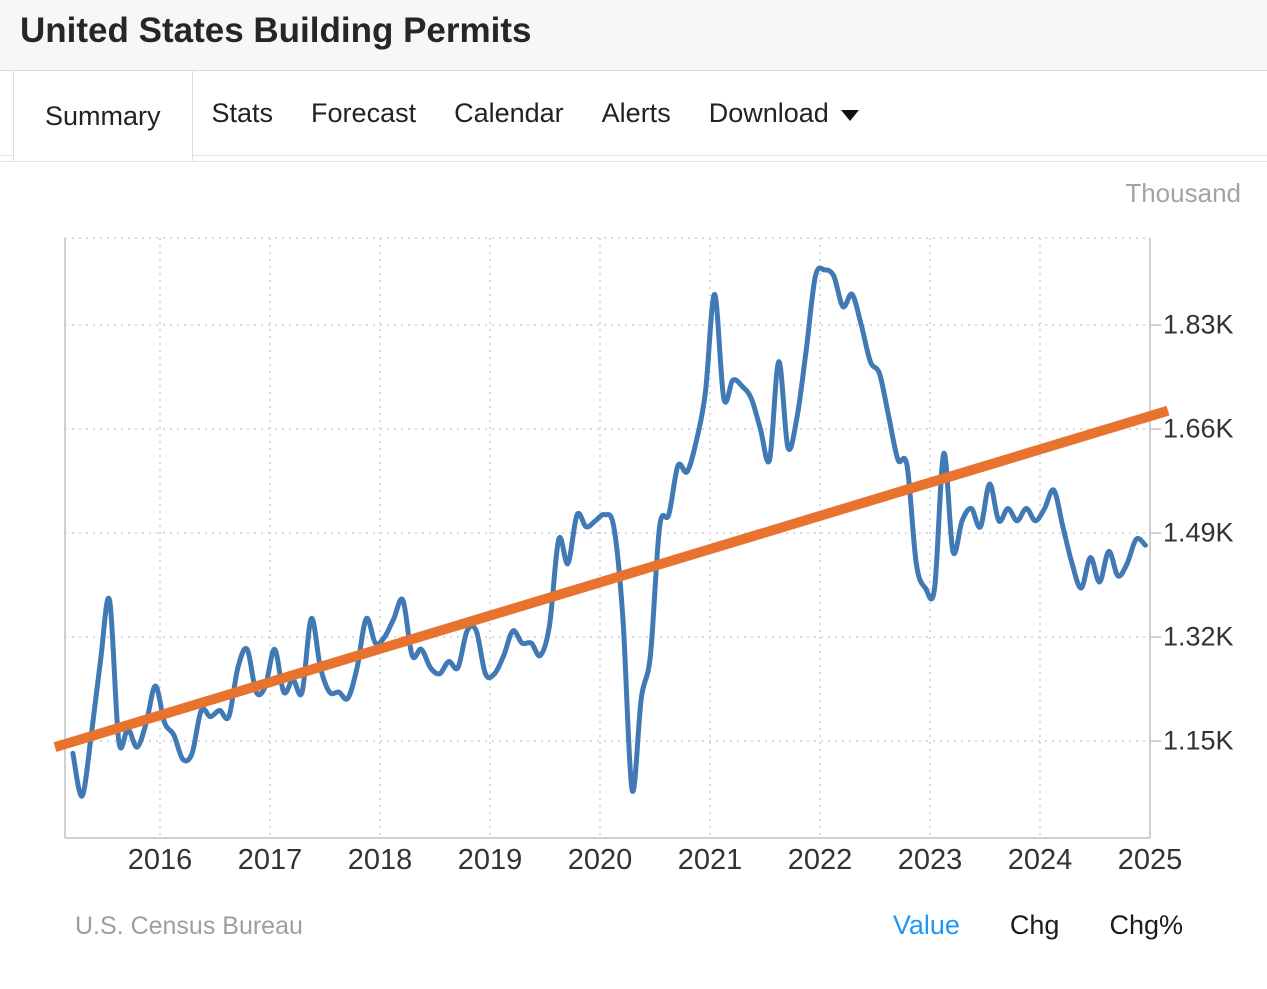 The image size is (1267, 989). I want to click on legend-value-button: Value, so click(926, 925).